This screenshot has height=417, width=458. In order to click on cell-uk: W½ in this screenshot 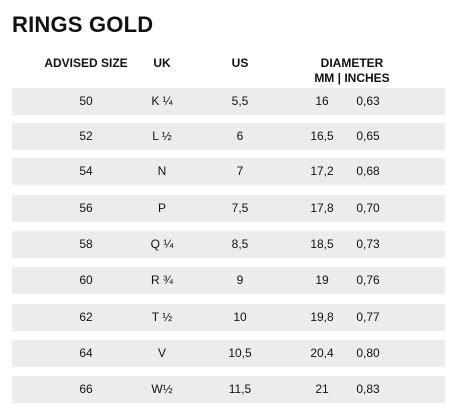, I will do `click(162, 389)`.